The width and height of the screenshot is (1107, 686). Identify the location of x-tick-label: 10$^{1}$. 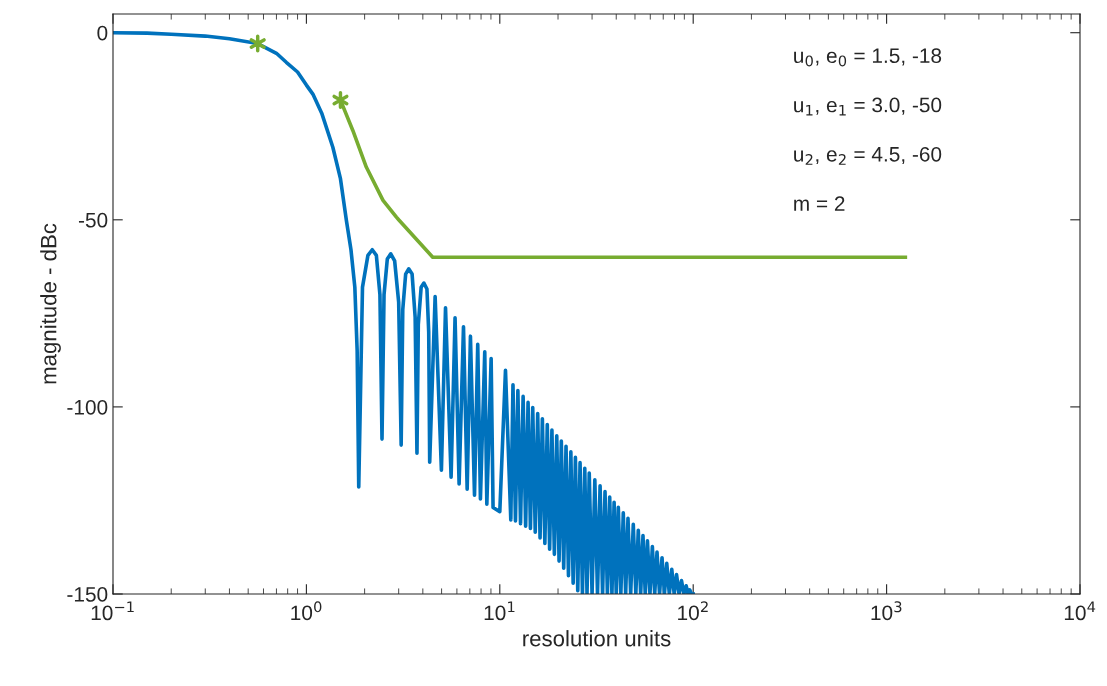
(499, 611).